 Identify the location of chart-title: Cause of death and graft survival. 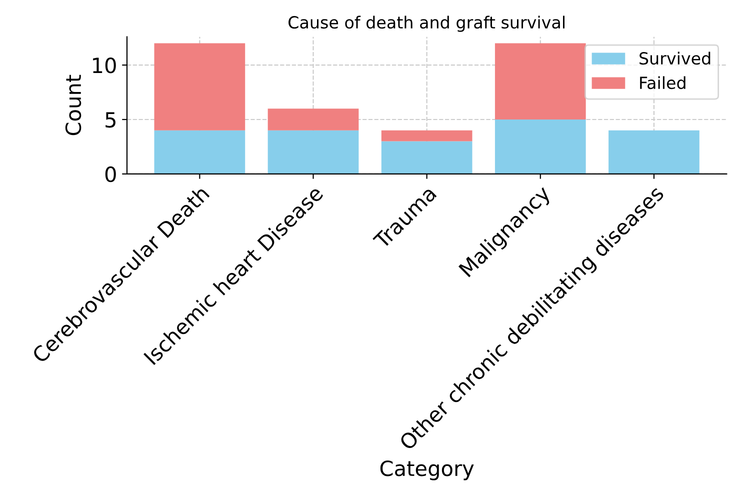
(426, 24).